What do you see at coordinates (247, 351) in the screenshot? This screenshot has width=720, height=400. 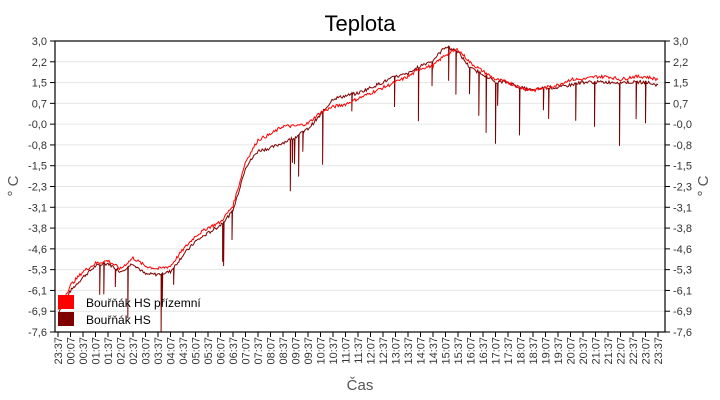 I see `x-tick-label: 07:07` at bounding box center [247, 351].